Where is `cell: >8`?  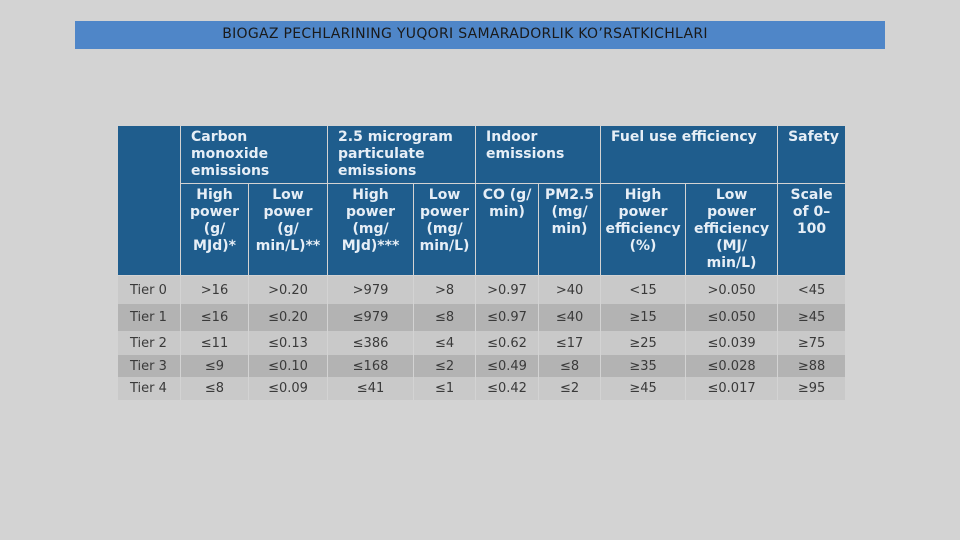 cell: >8 is located at coordinates (445, 289).